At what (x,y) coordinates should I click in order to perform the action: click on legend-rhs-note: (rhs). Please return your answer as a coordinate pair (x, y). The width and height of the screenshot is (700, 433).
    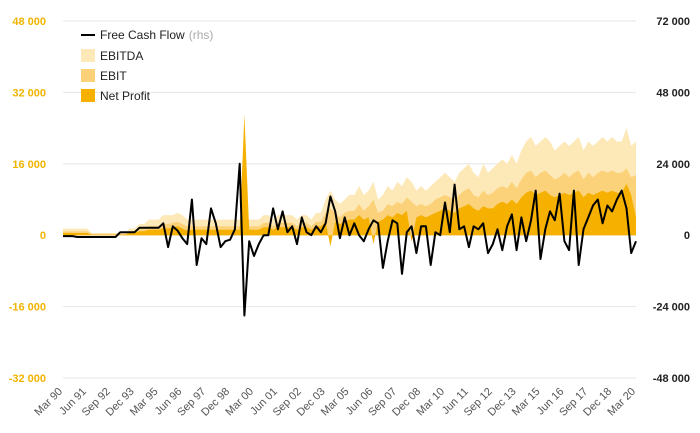
    Looking at the image, I should click on (201, 35).